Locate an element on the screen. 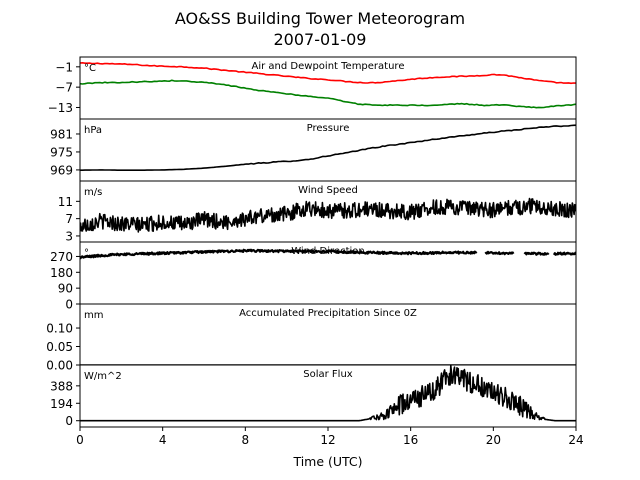 Image resolution: width=640 pixels, height=480 pixels. panel-1: Air and Dewpoint Temperature °C −1 −7 −13 is located at coordinates (312, 88).